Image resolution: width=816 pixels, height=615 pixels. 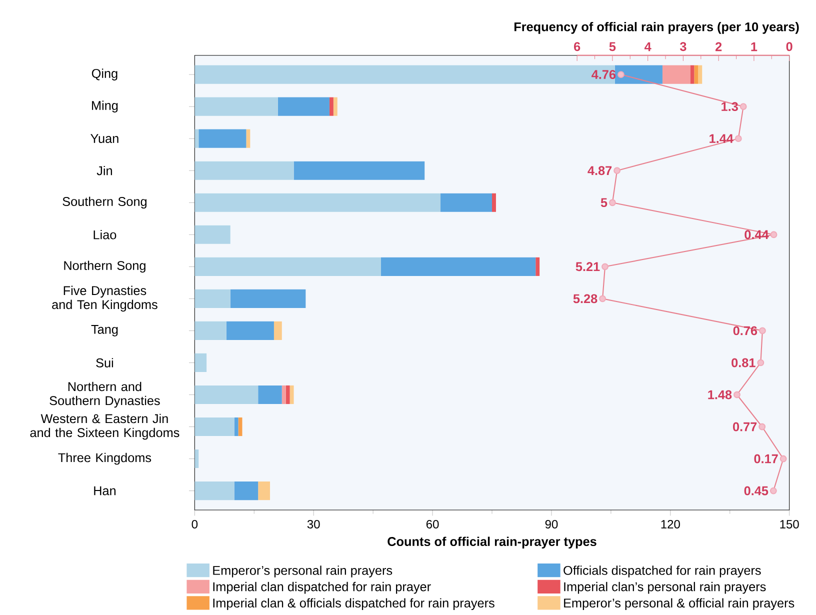 I want to click on x2-tick-label: 4, so click(x=648, y=47).